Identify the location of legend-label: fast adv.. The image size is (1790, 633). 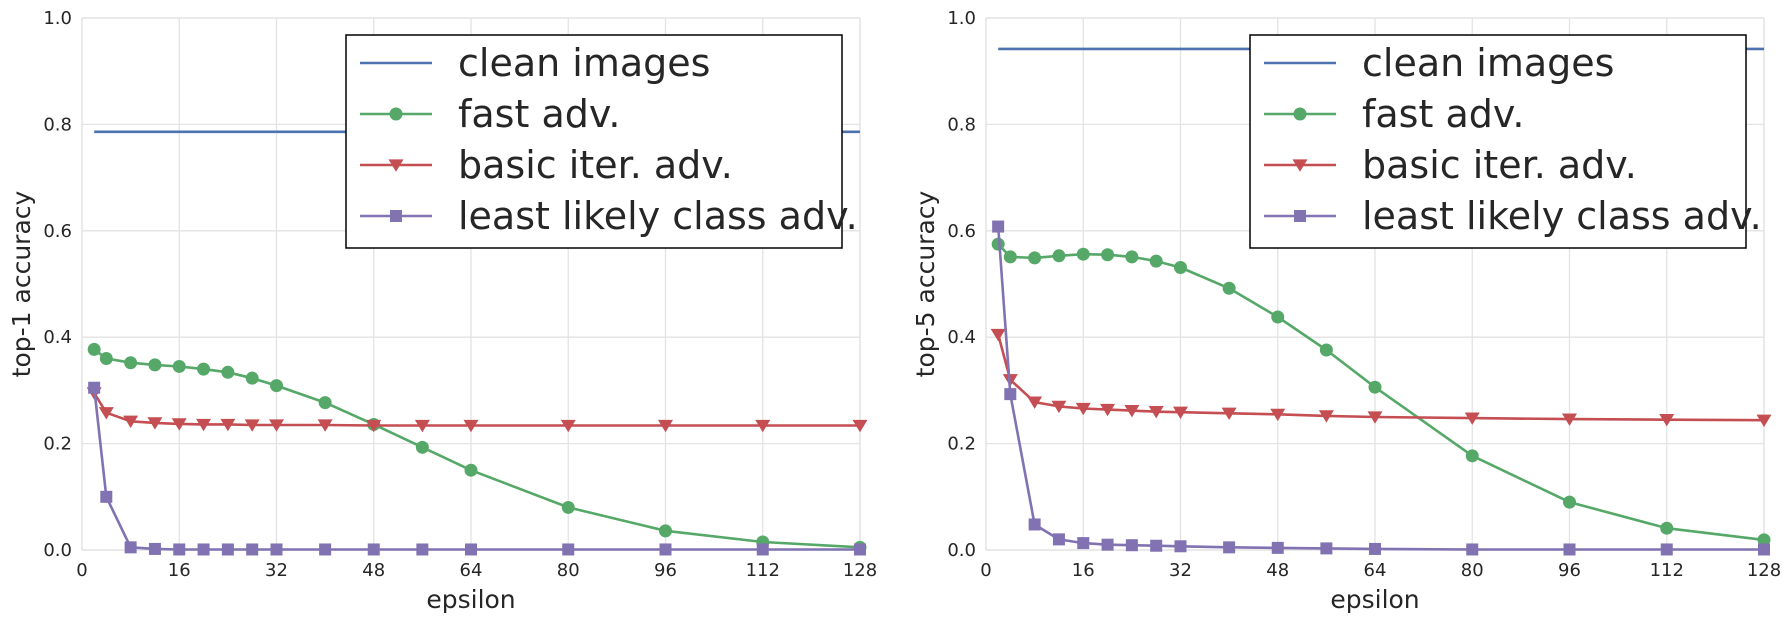
(1443, 114).